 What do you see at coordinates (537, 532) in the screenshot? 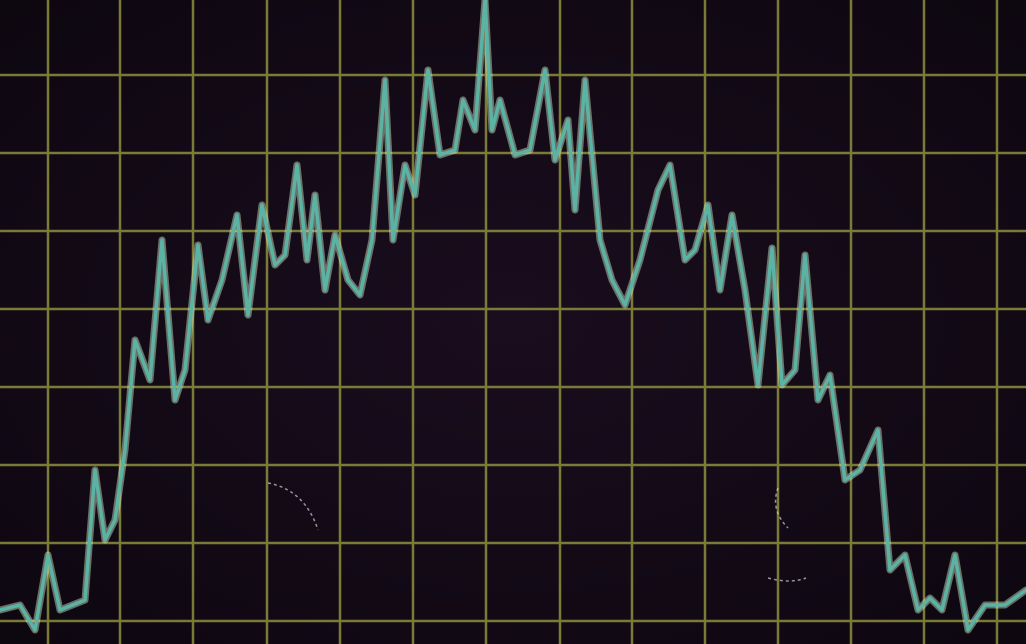
I see `screen-reflections` at bounding box center [537, 532].